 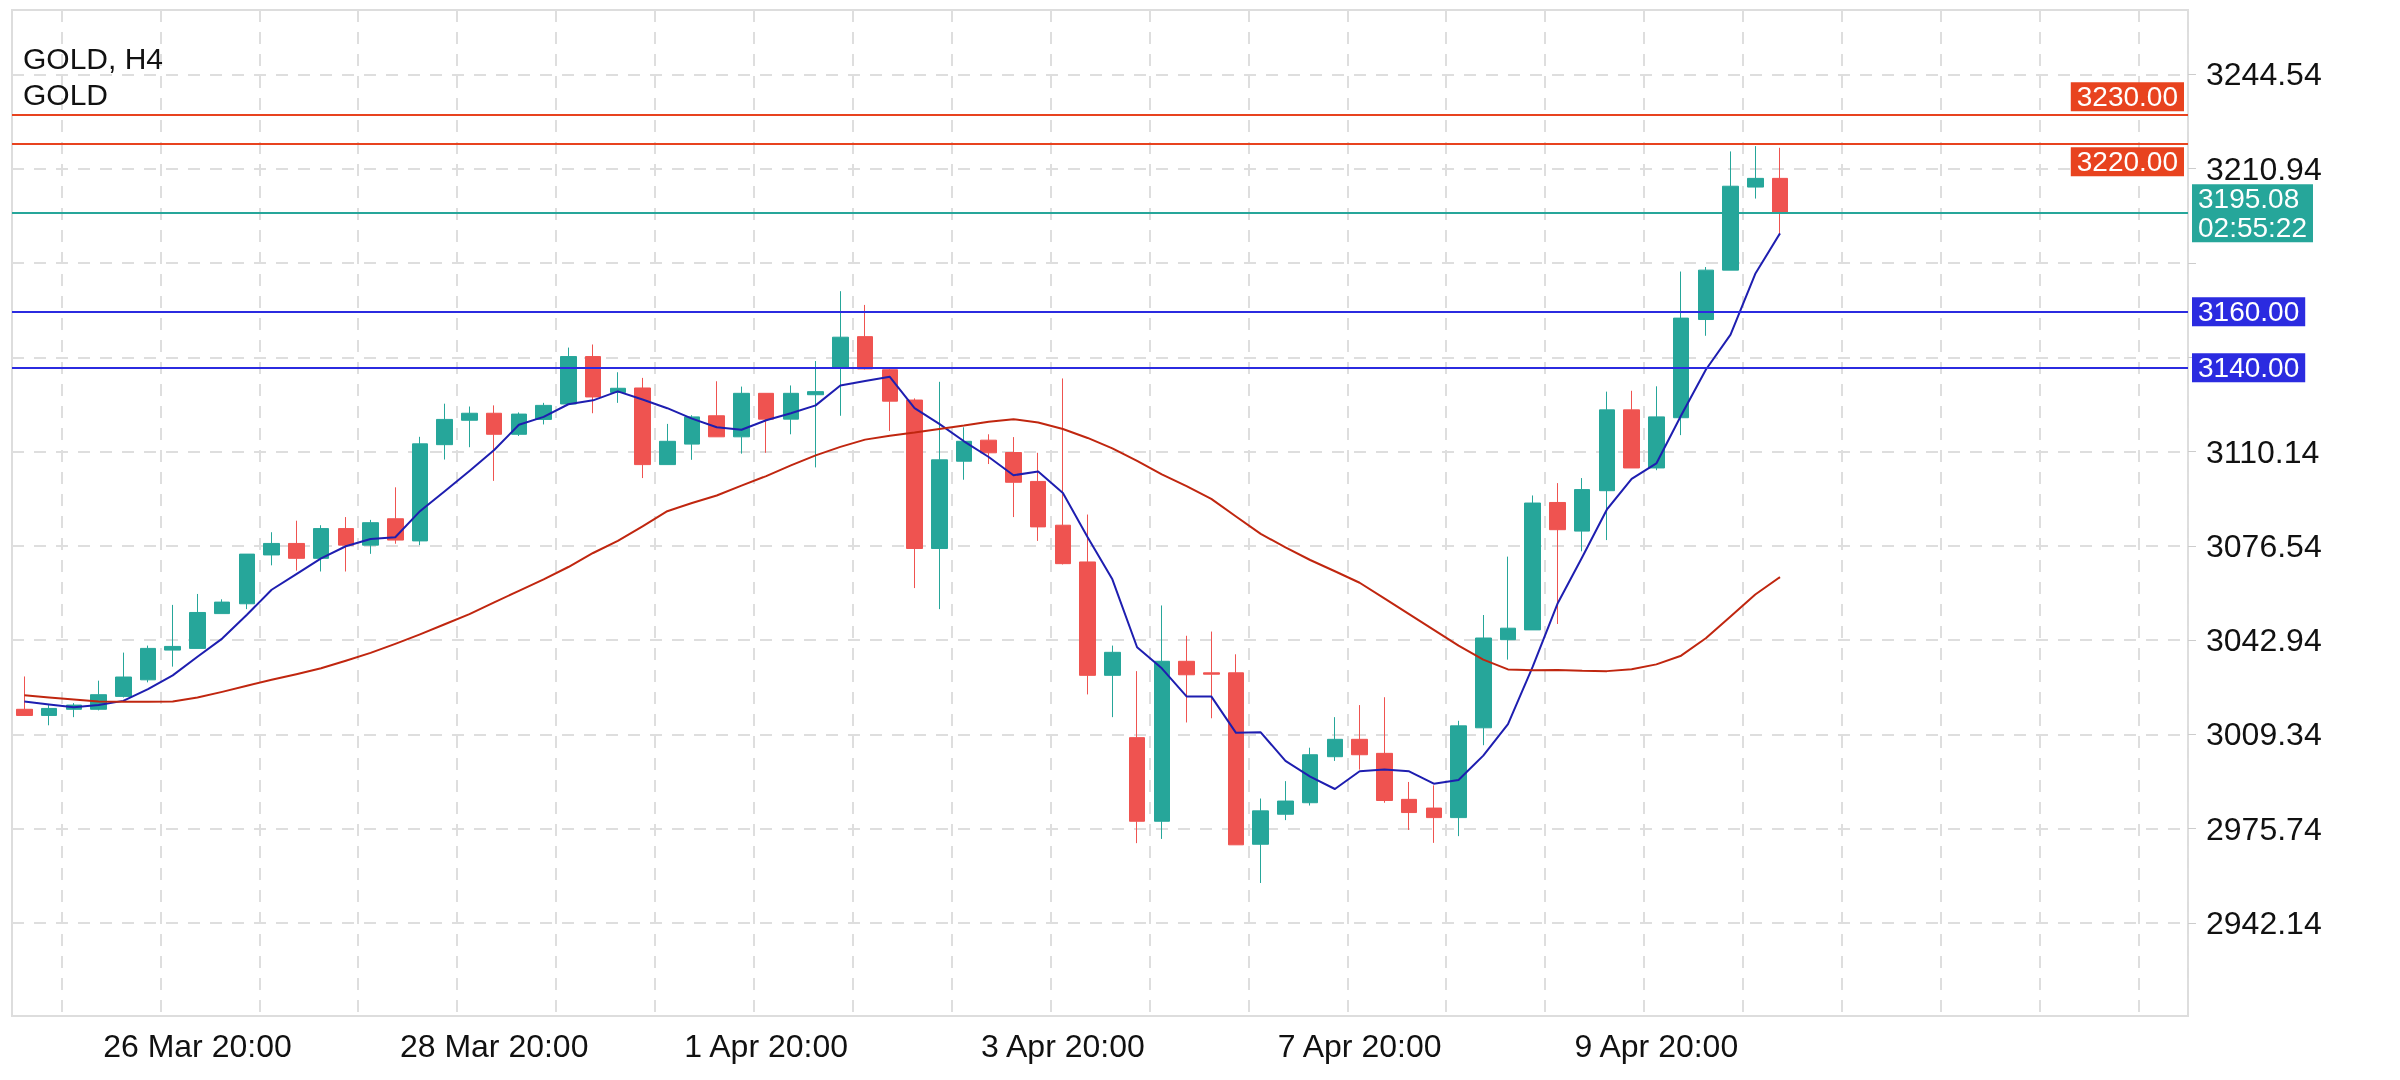 I want to click on x-tick-label: 9 Apr 20:00, so click(x=1656, y=1046).